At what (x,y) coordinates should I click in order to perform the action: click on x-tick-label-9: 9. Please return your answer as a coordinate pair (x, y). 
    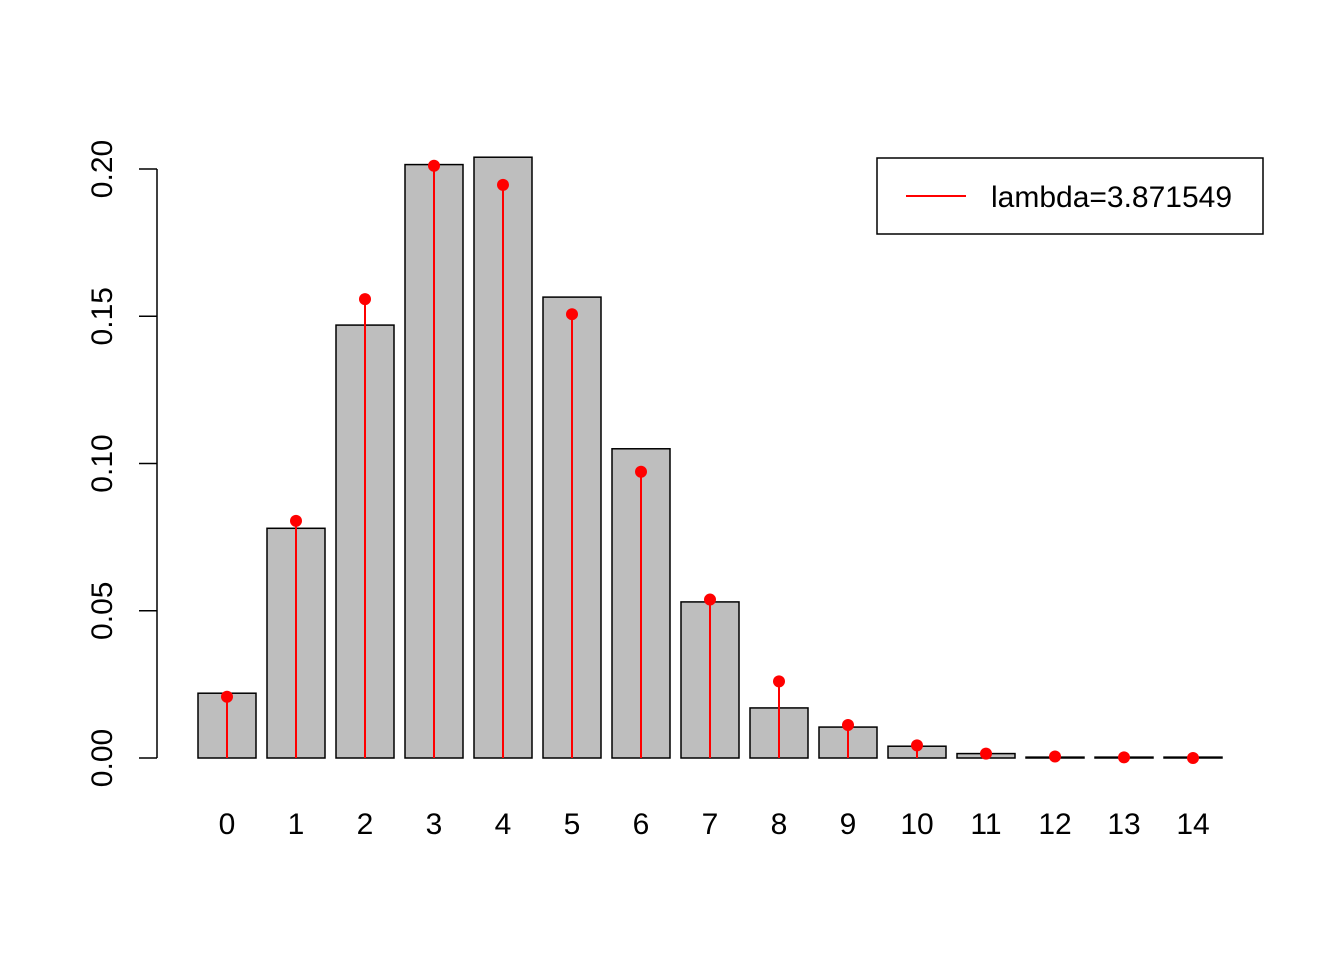
    Looking at the image, I should click on (848, 824).